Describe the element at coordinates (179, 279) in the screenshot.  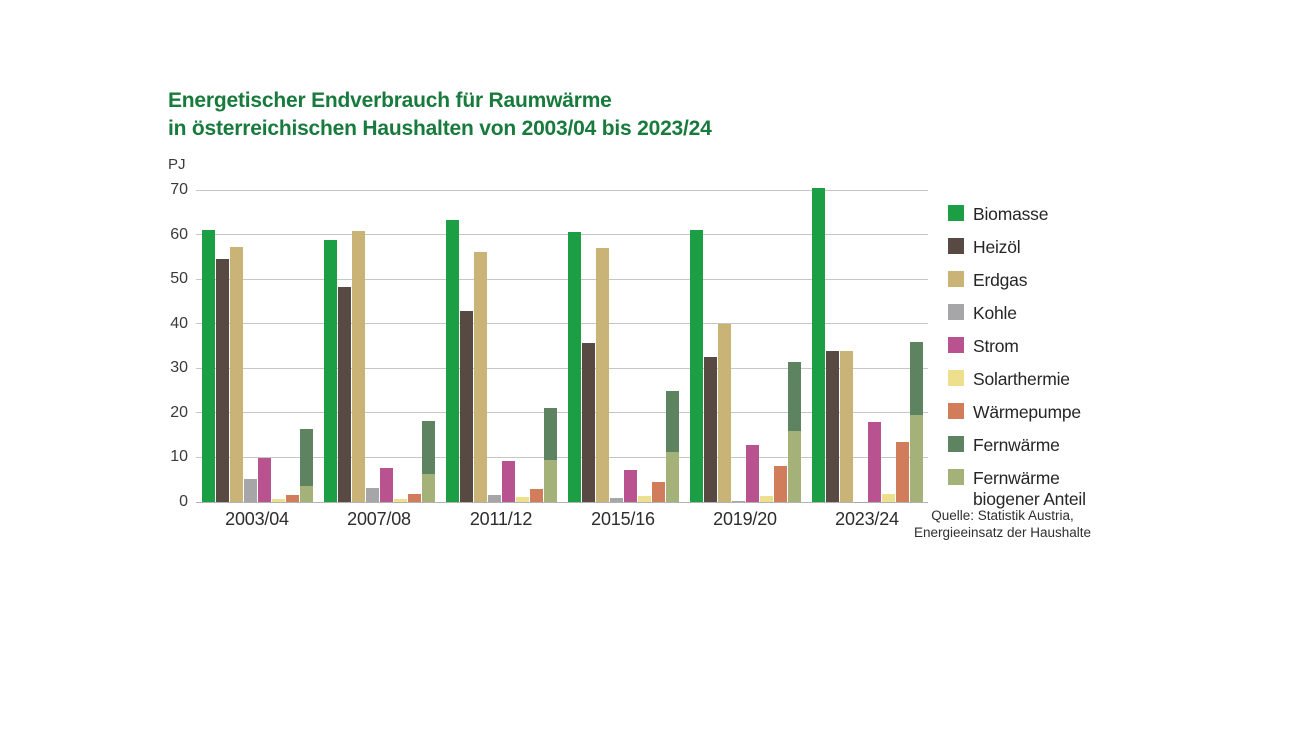
I see `y-tick-label-50: 50` at that location.